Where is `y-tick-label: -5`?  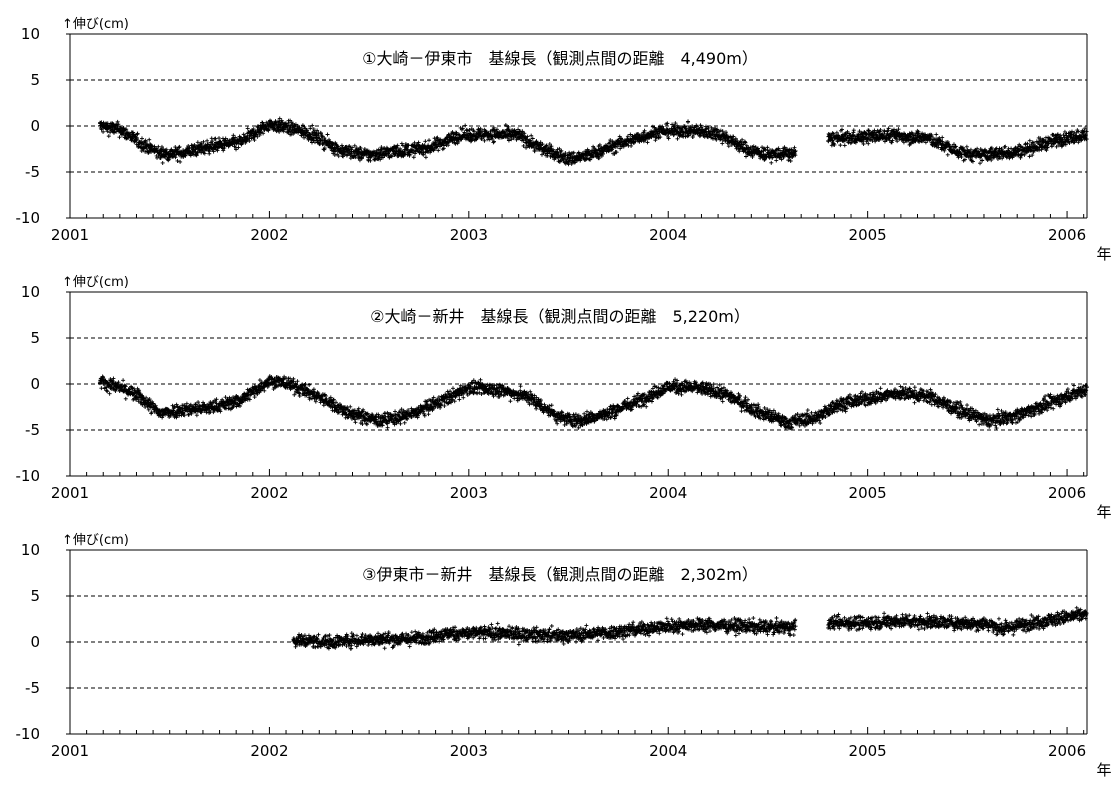 y-tick-label: -5 is located at coordinates (32, 172).